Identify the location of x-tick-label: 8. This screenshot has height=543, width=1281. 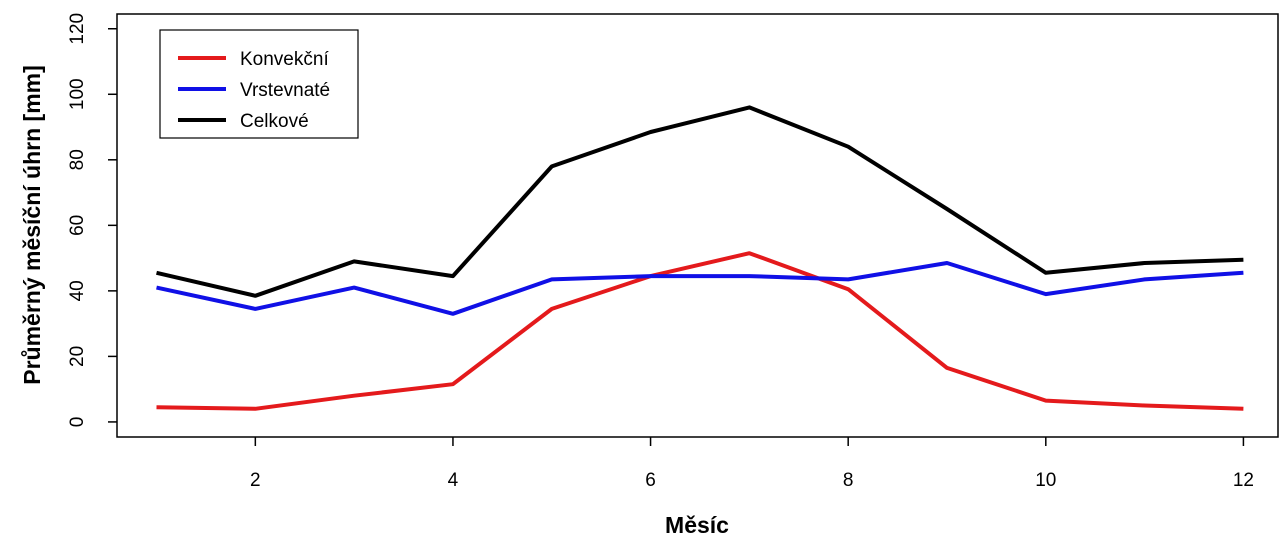
(848, 480).